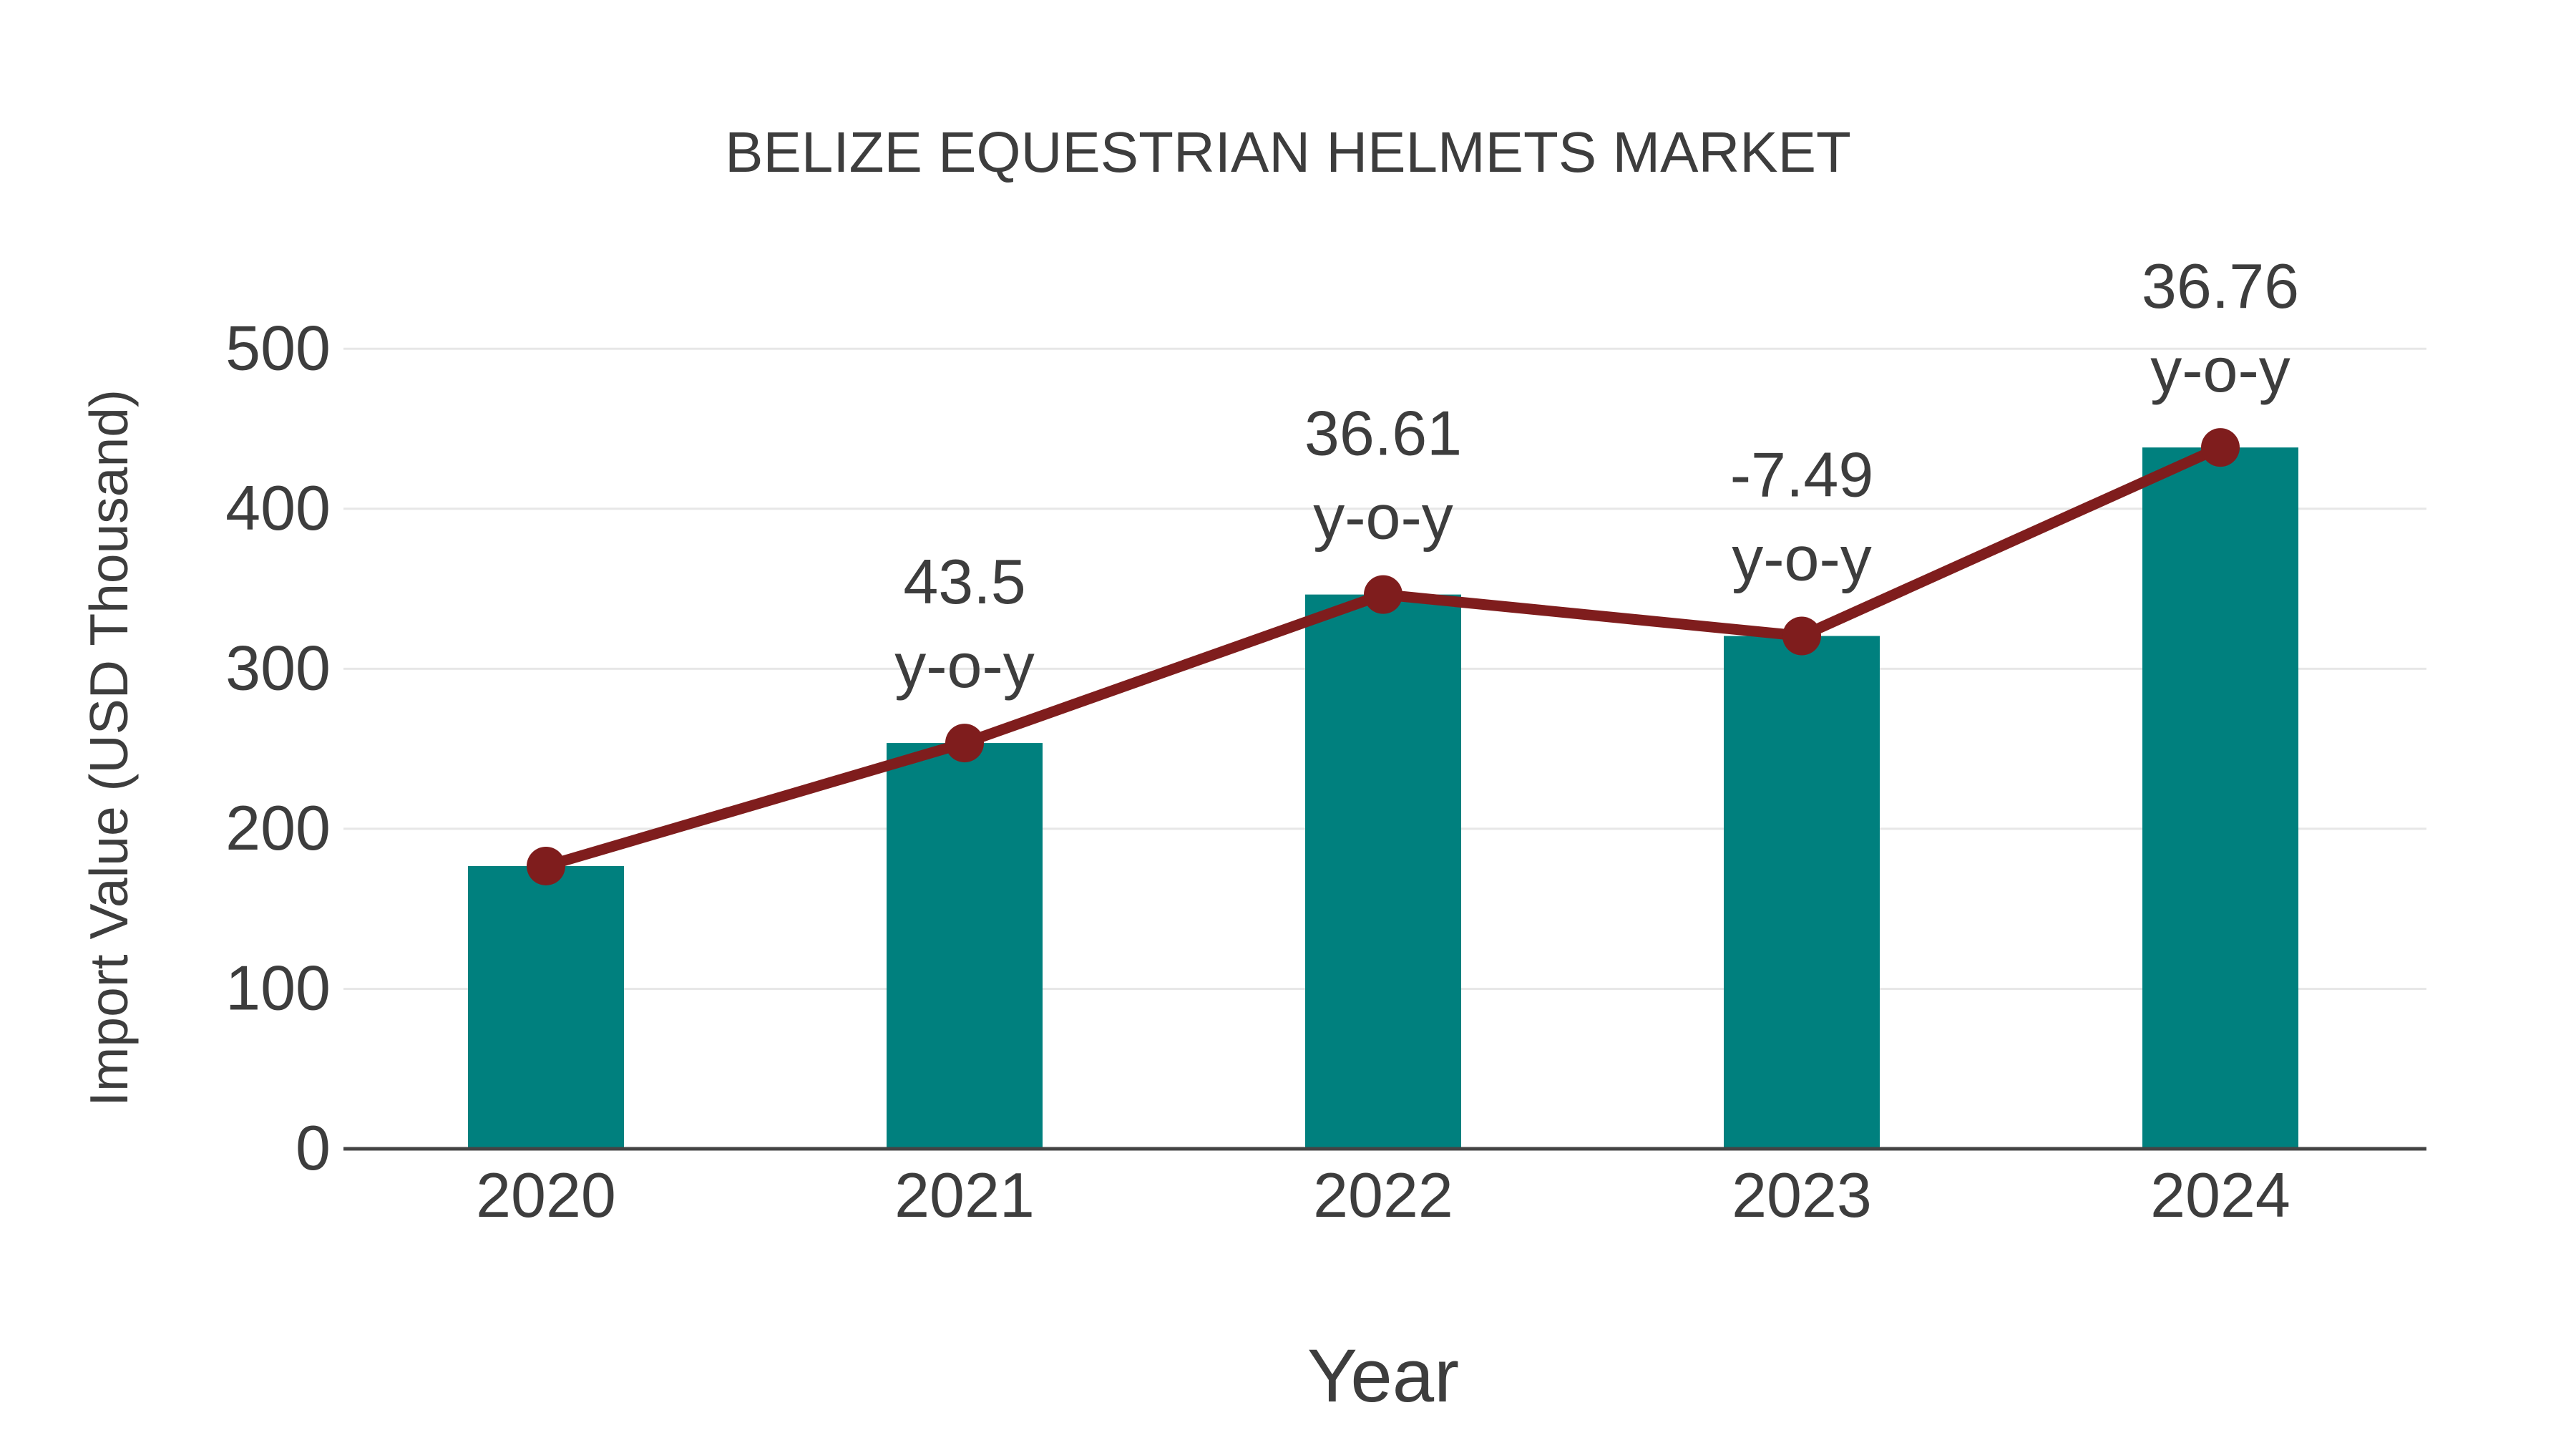 Image resolution: width=2576 pixels, height=1453 pixels. Describe the element at coordinates (1383, 871) in the screenshot. I see `bar-2022` at that location.